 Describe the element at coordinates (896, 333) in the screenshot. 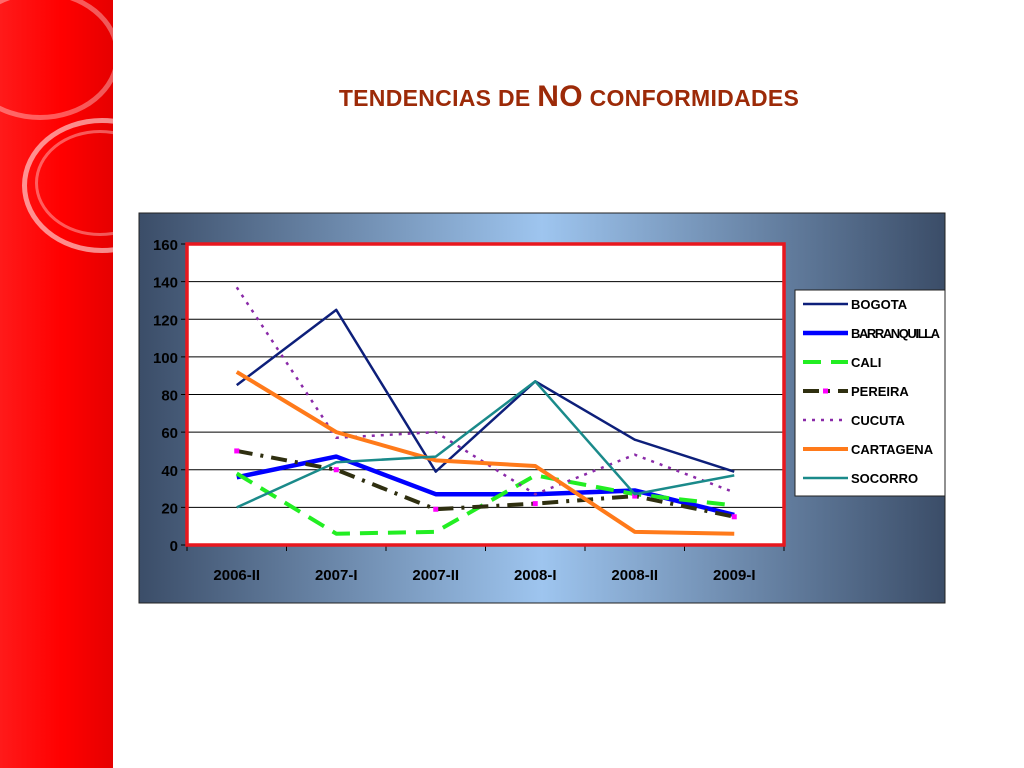

I see `legend-label: BARRANQUILLA` at that location.